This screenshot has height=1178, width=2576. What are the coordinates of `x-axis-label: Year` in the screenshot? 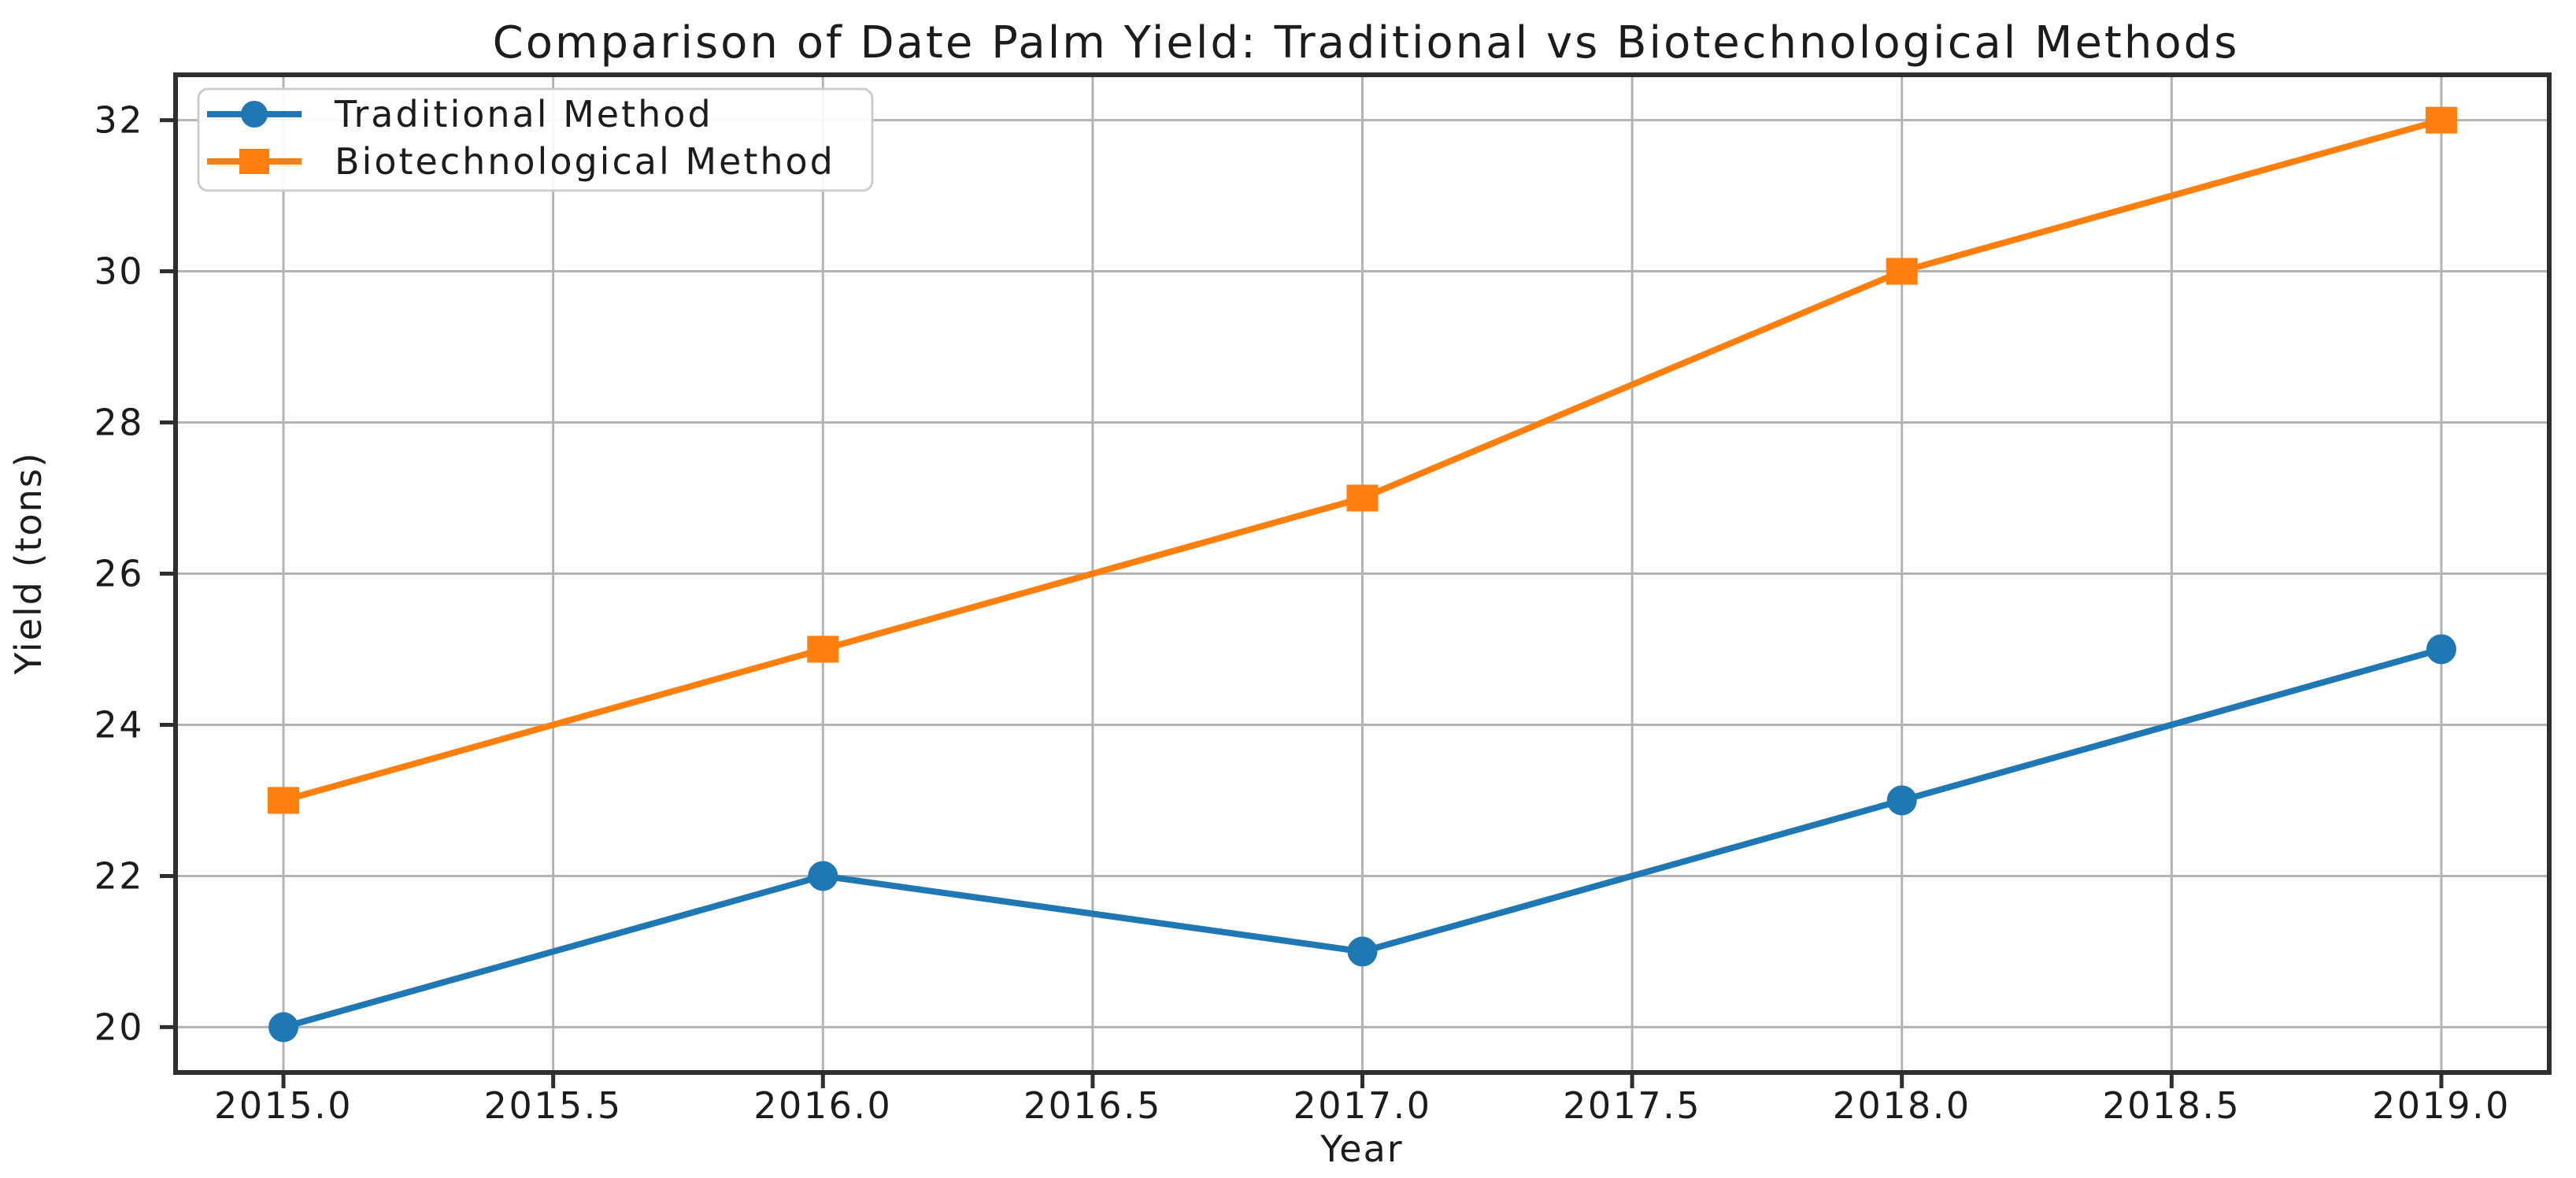 It's located at (1361, 1149).